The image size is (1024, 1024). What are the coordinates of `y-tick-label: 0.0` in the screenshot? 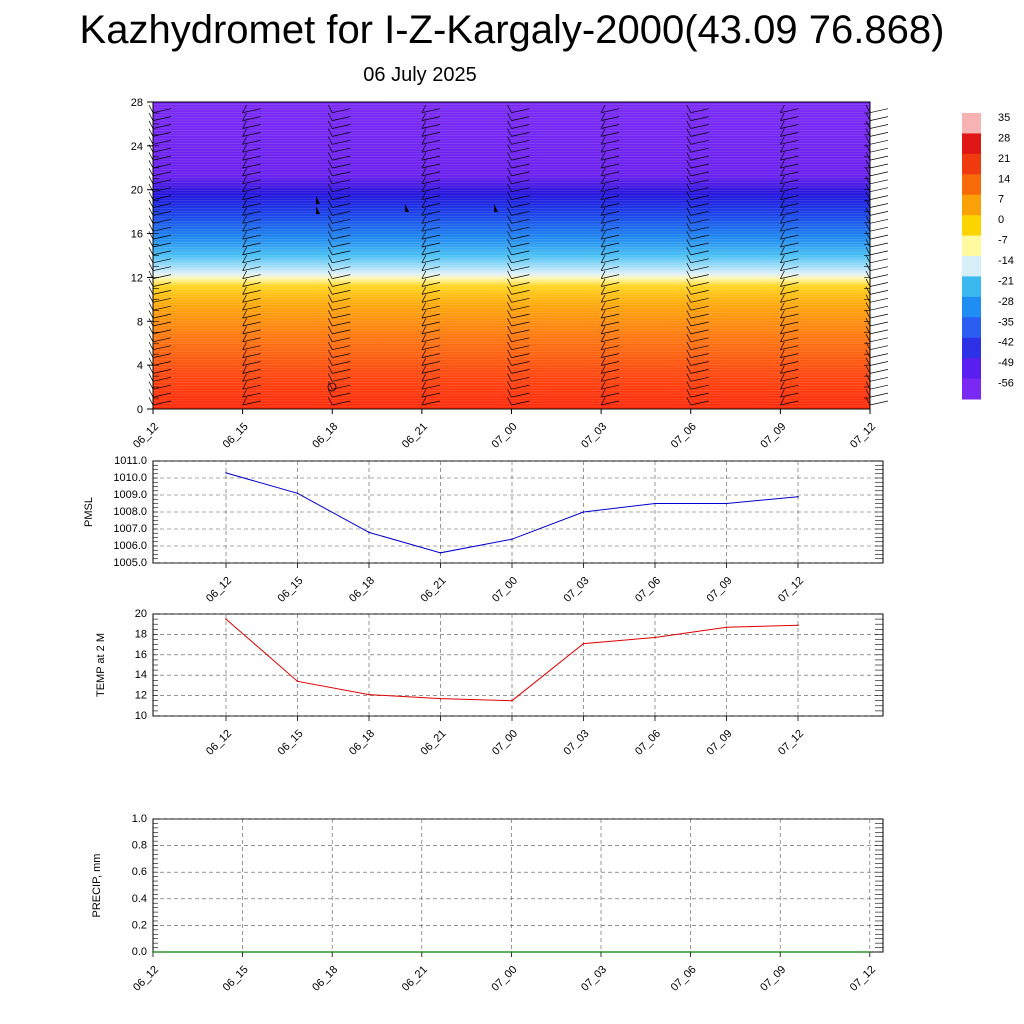 It's located at (139, 952).